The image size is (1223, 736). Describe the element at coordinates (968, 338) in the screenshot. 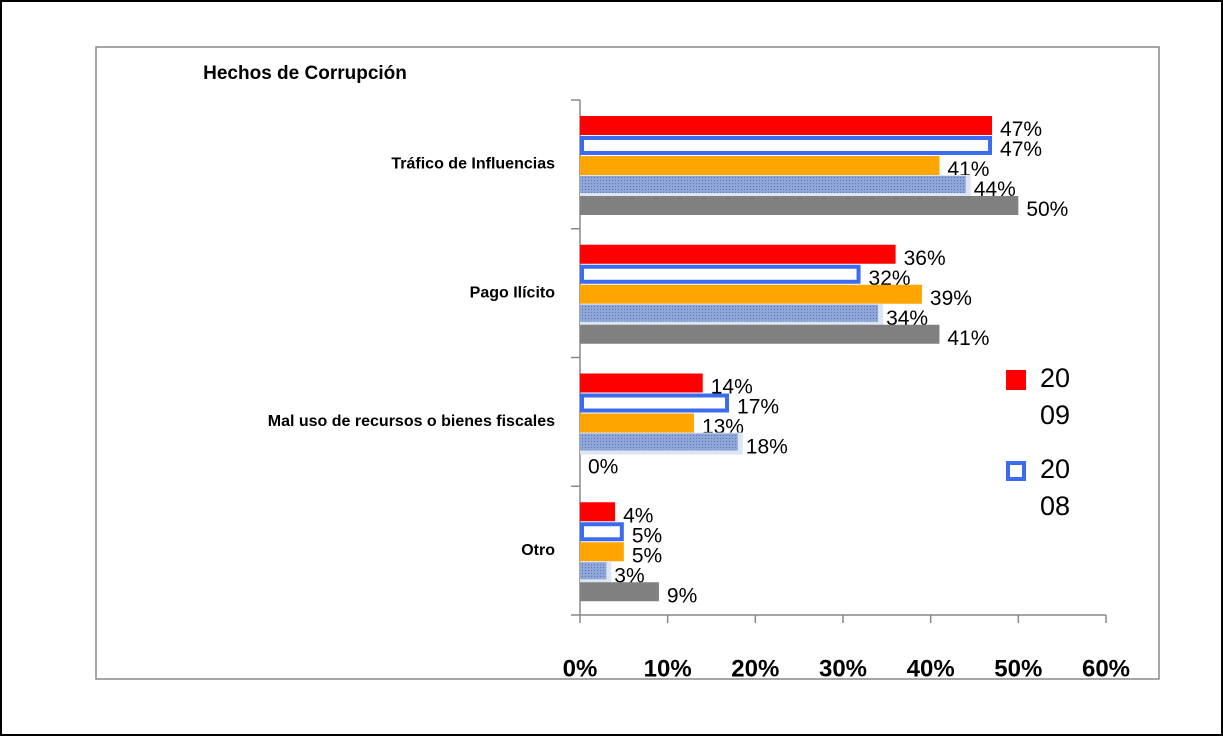

I see `data-label: 41%` at that location.